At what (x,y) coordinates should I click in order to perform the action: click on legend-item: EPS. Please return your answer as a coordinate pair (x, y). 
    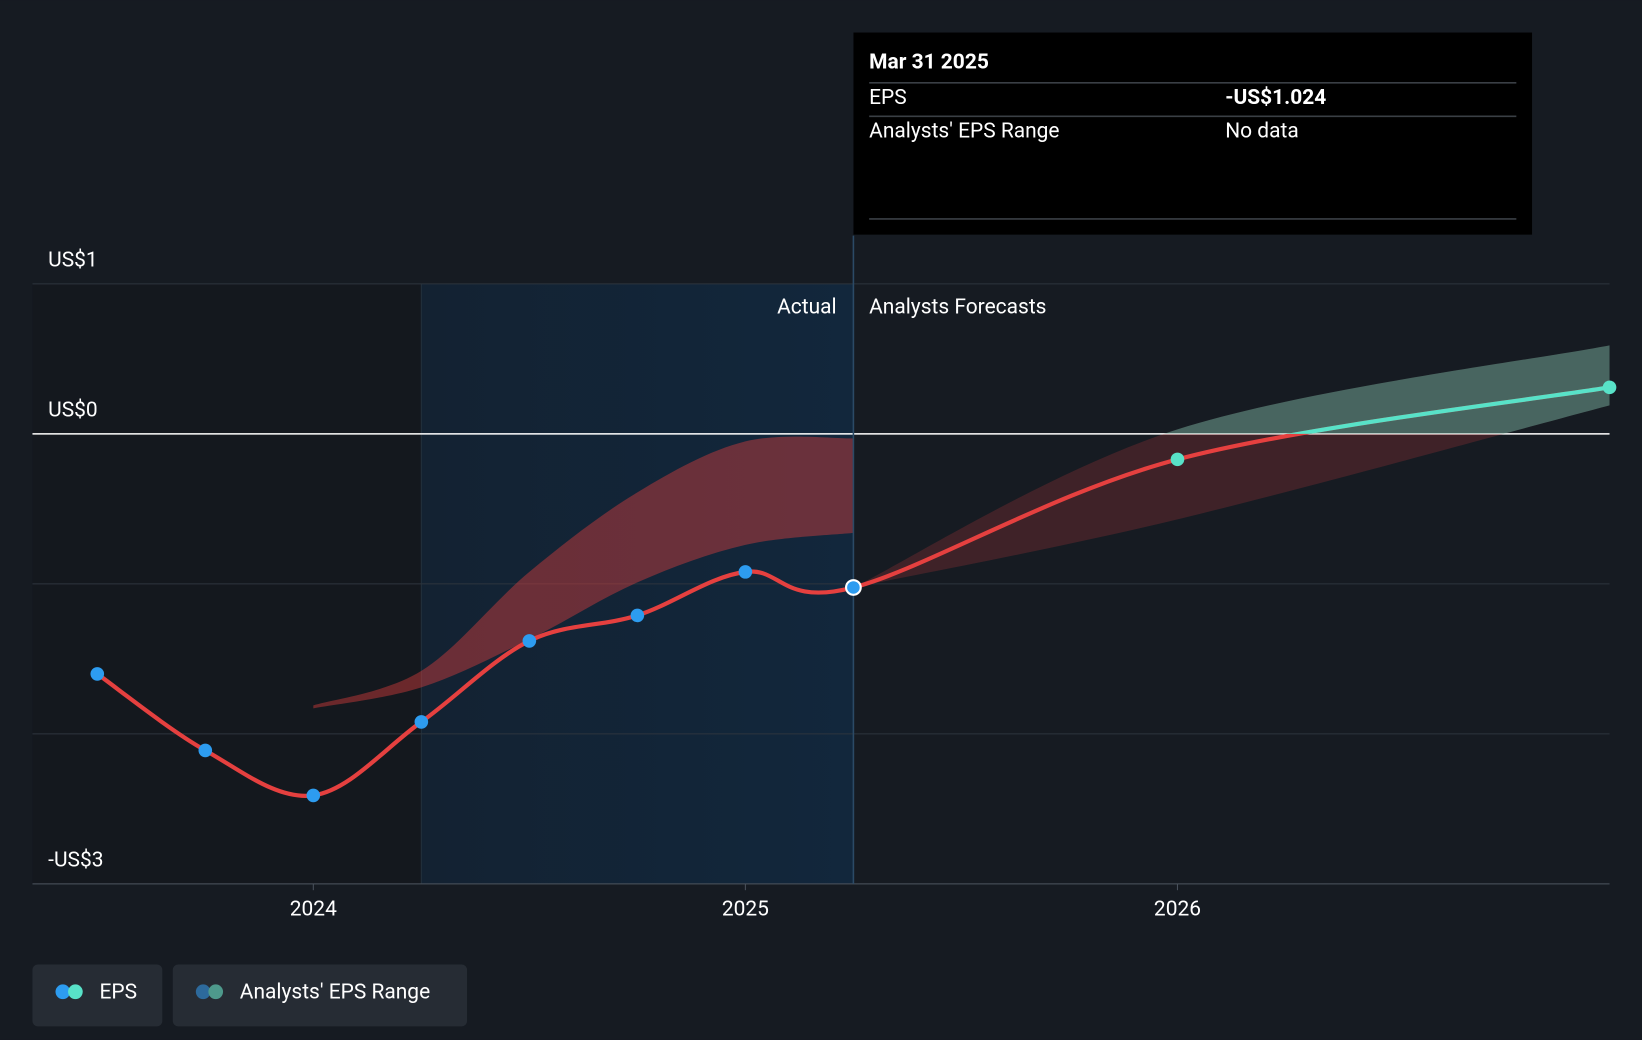
    Looking at the image, I should click on (97, 995).